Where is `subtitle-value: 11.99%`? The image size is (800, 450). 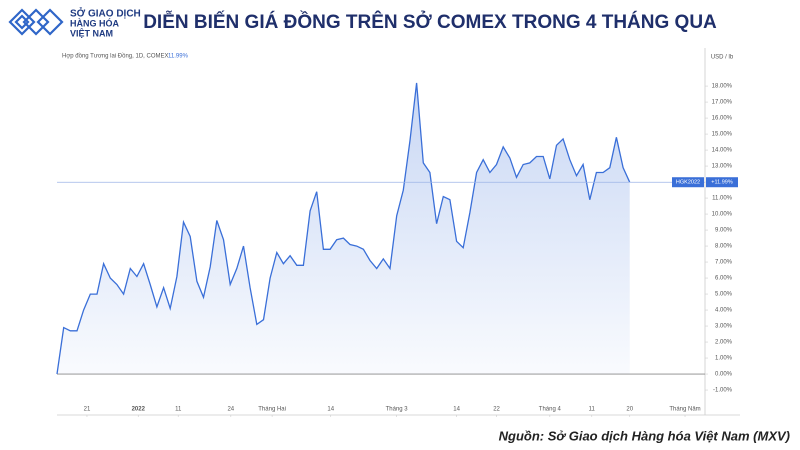
subtitle-value: 11.99% is located at coordinates (178, 57).